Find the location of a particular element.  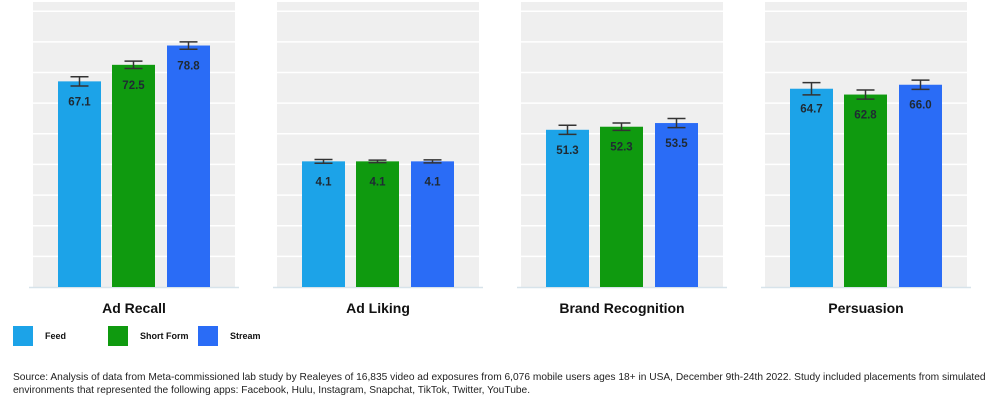

data-label: 64.7 is located at coordinates (811, 110).